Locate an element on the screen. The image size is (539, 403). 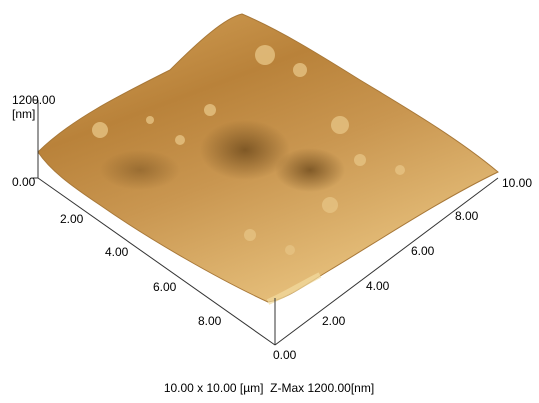
z-max-label: 1200.00 is located at coordinates (34, 100).